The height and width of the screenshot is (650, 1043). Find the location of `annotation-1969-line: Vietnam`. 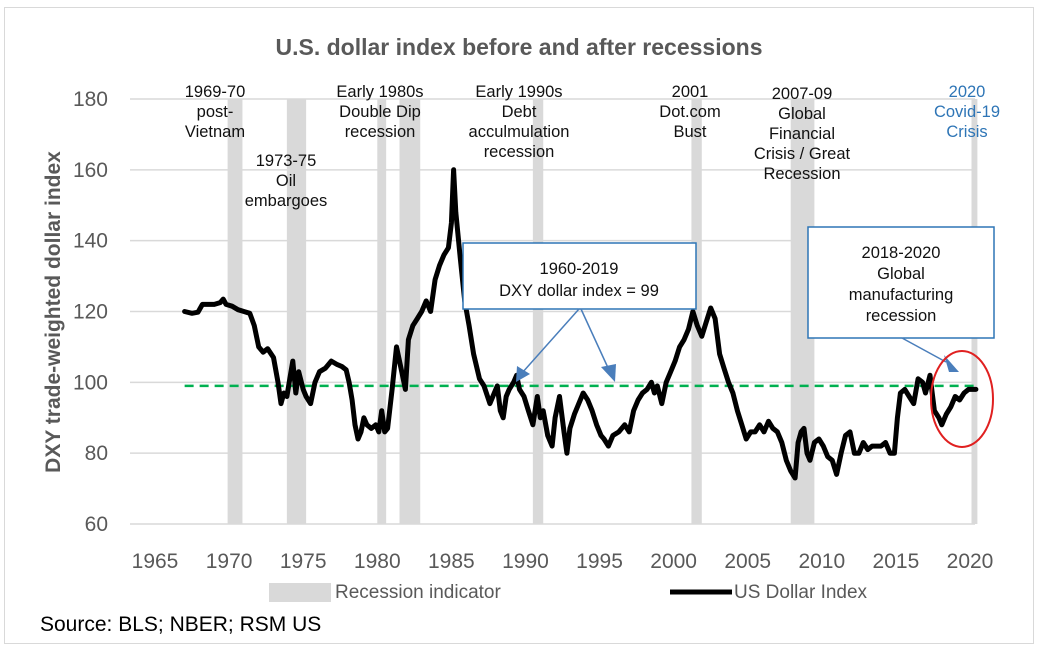

annotation-1969-line: Vietnam is located at coordinates (215, 132).